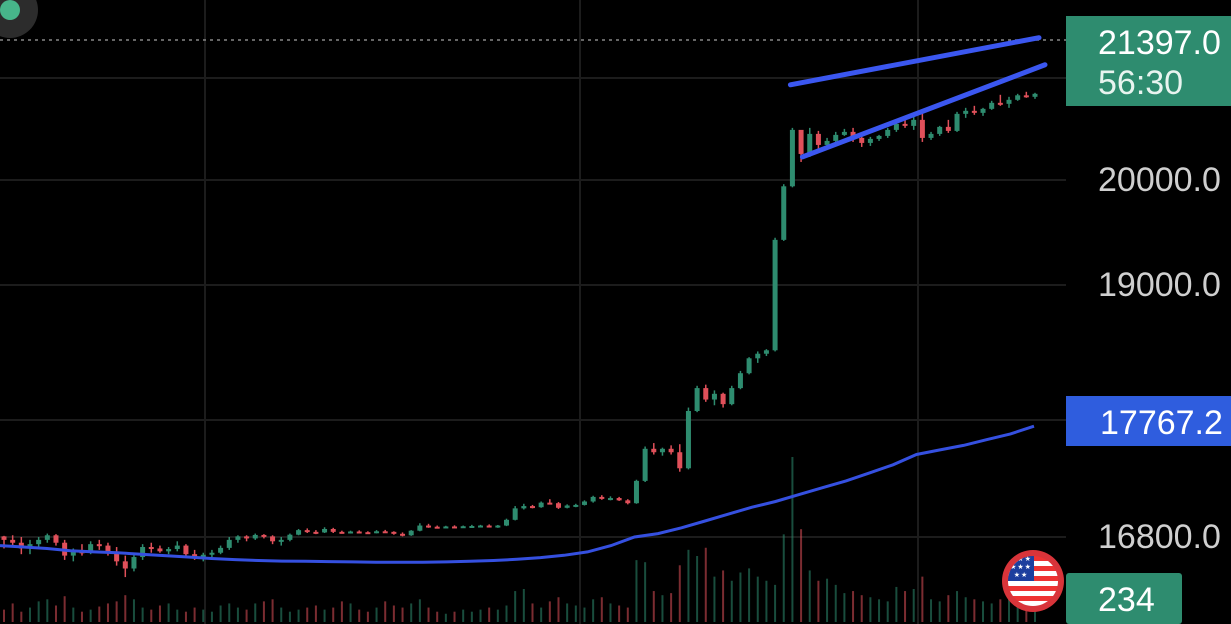 The height and width of the screenshot is (624, 1231). I want to click on status-indicator, so click(19, 19).